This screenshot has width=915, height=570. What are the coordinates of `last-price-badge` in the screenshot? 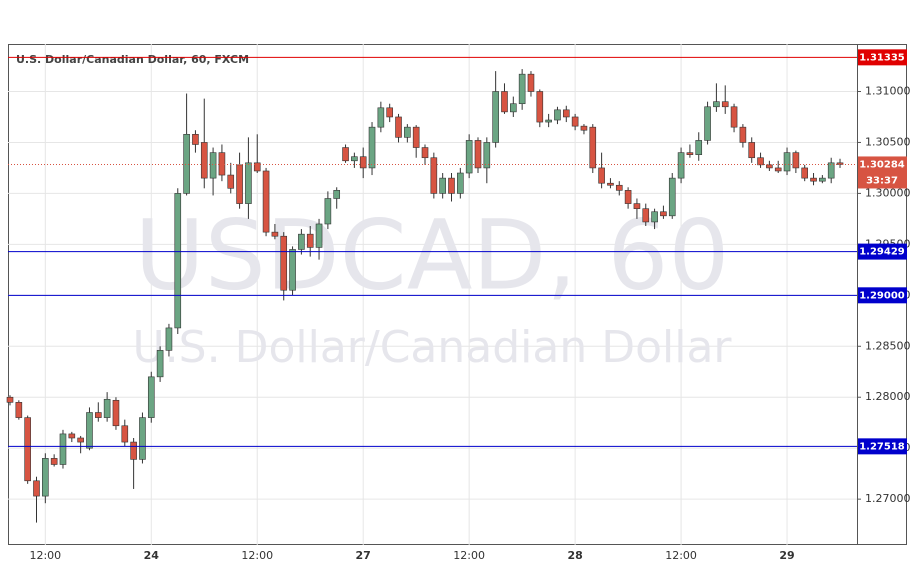 It's located at (882, 172).